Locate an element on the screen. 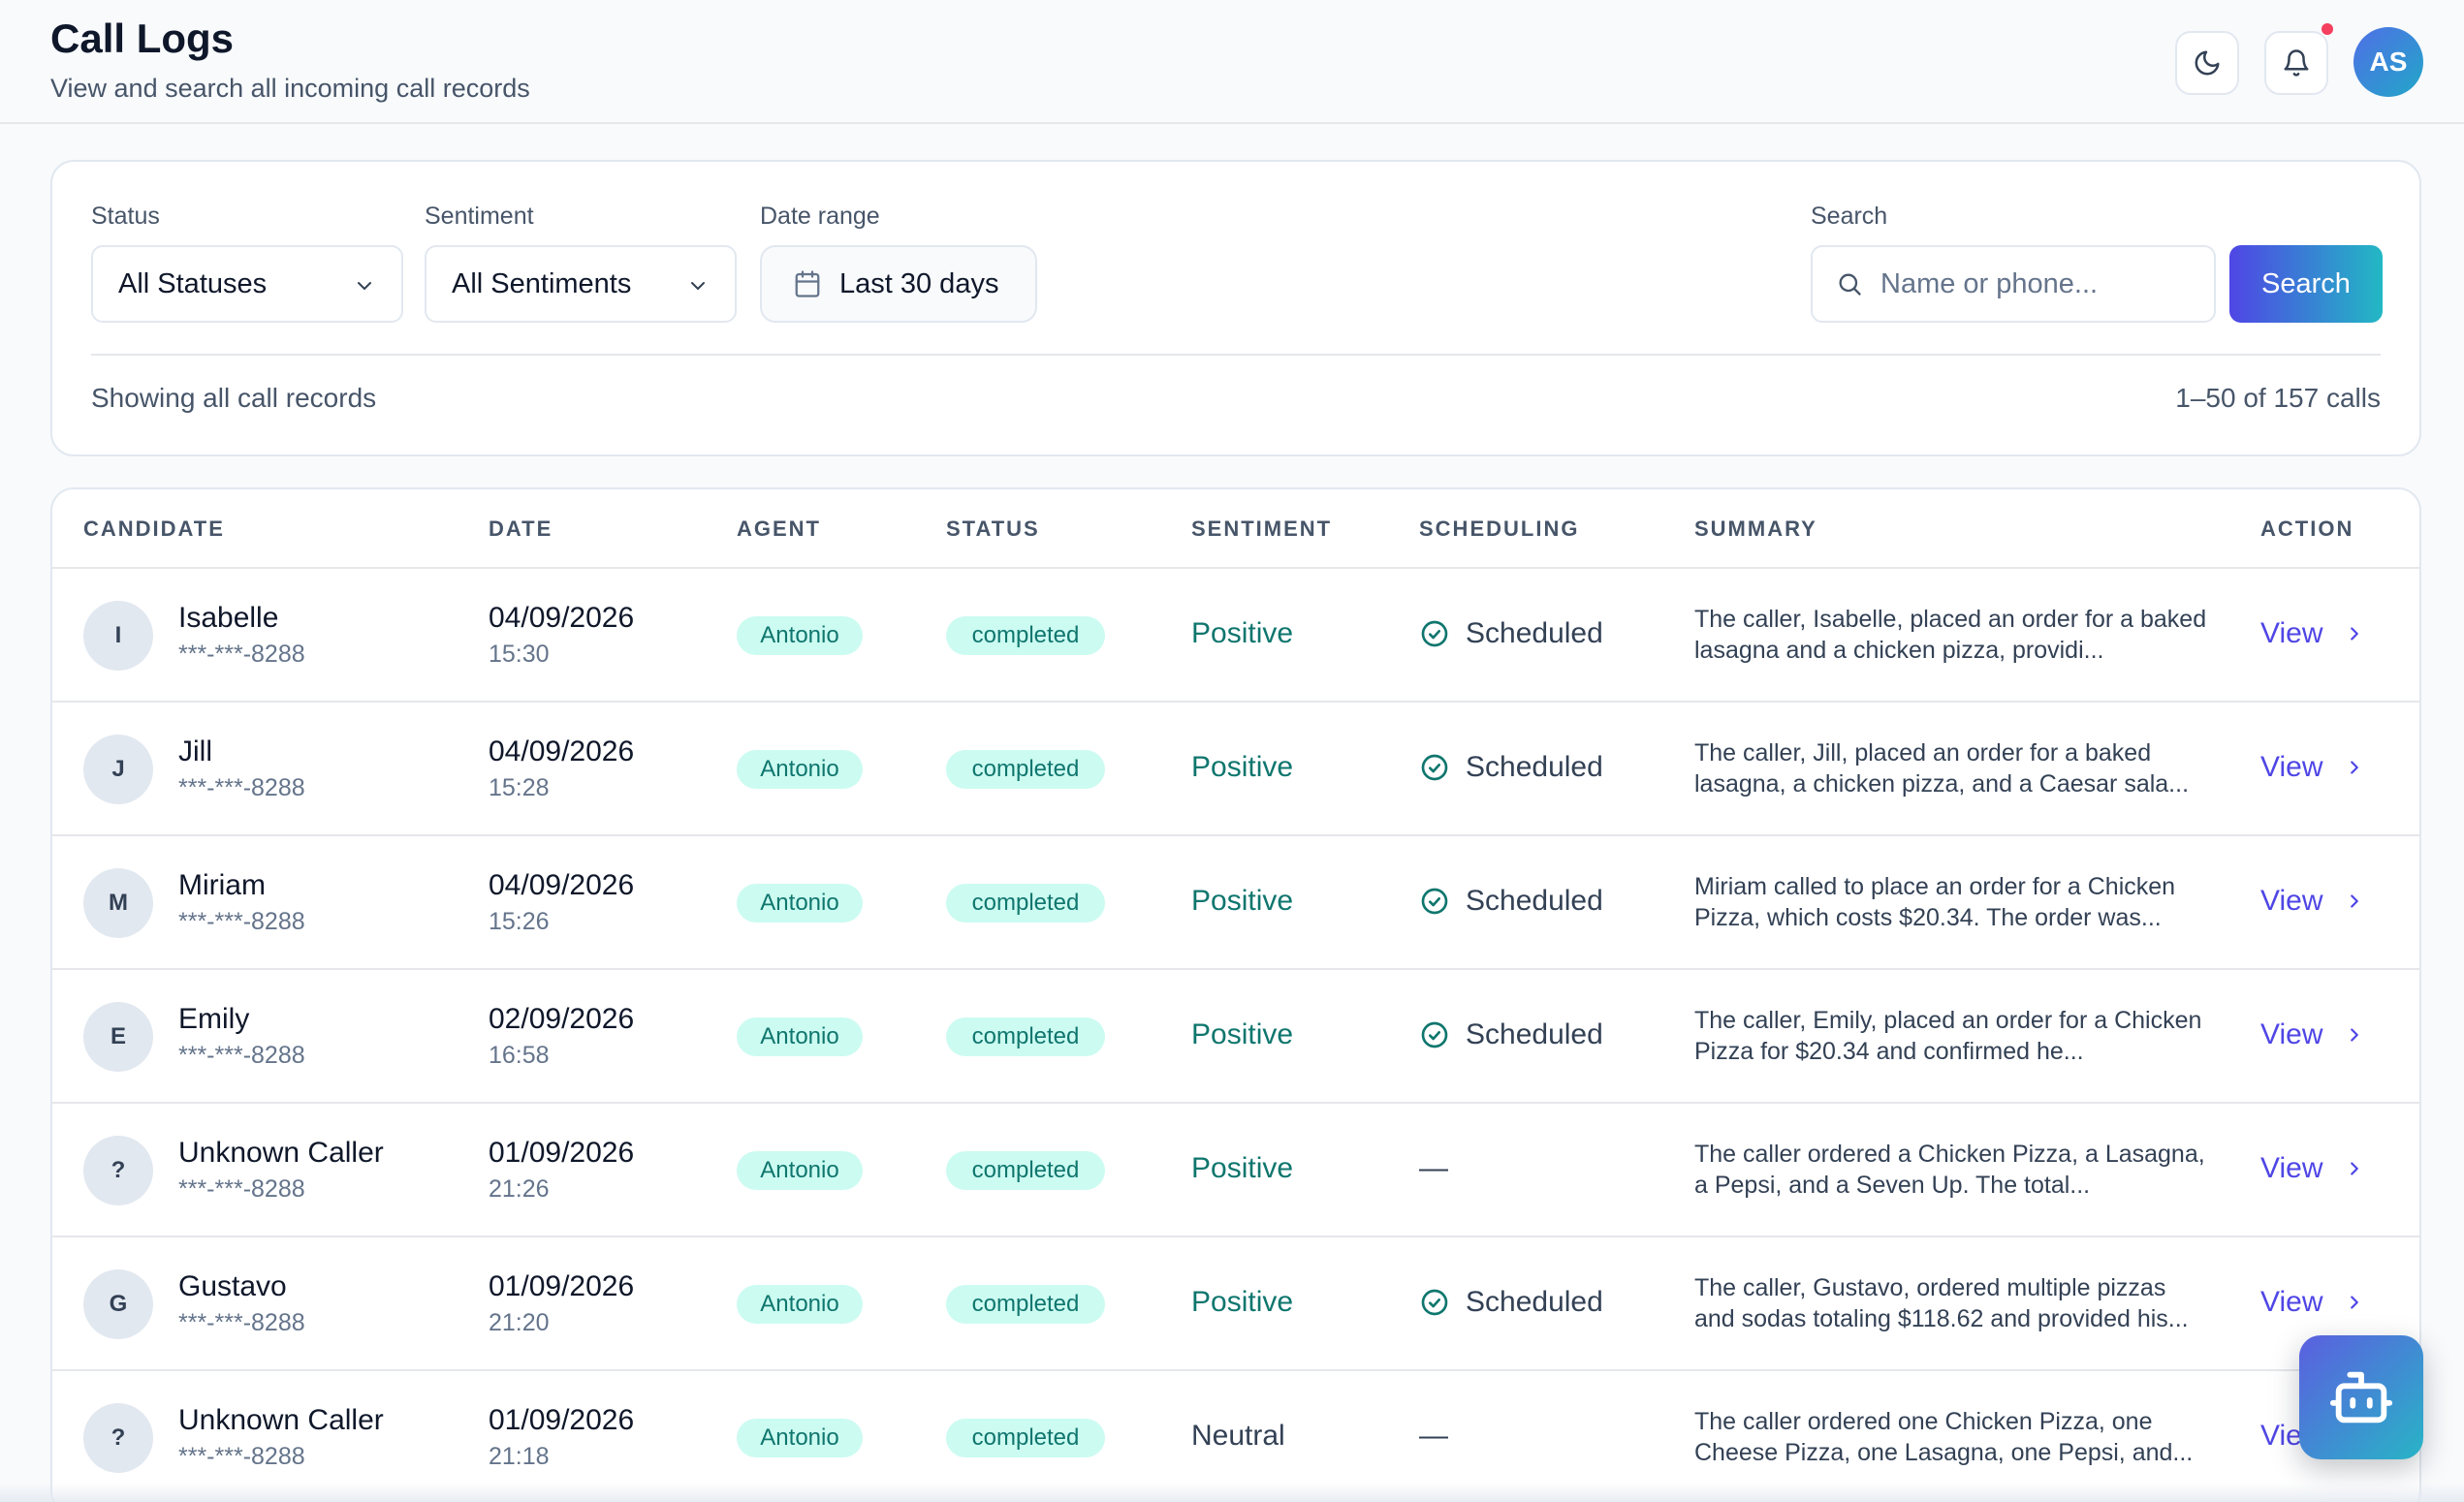  call-time: 16:58 is located at coordinates (519, 1055).